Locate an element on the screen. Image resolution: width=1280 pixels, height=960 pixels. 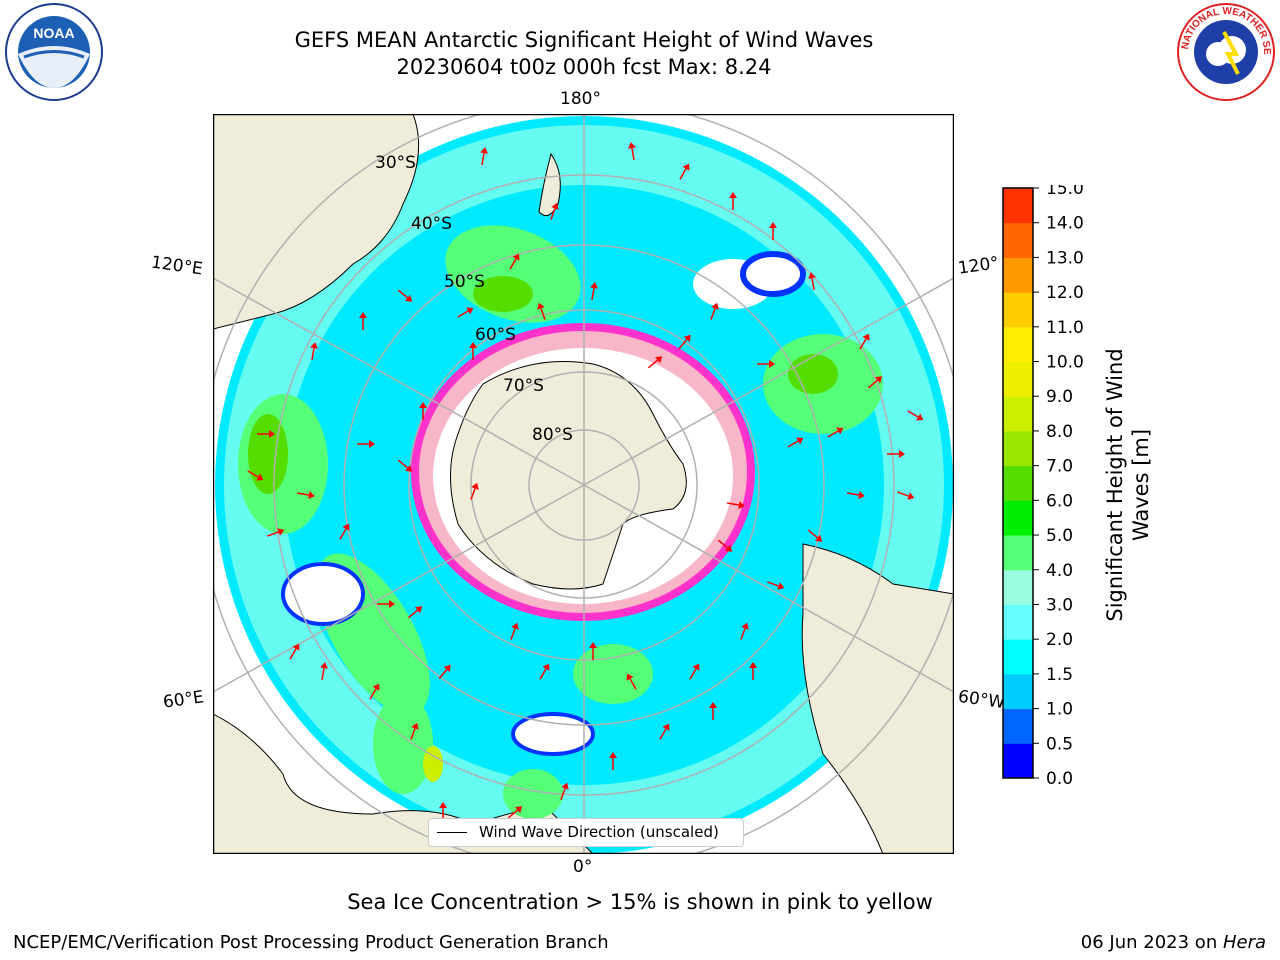
map-legend: Wind Wave Direction (unscaled) is located at coordinates (586, 832).